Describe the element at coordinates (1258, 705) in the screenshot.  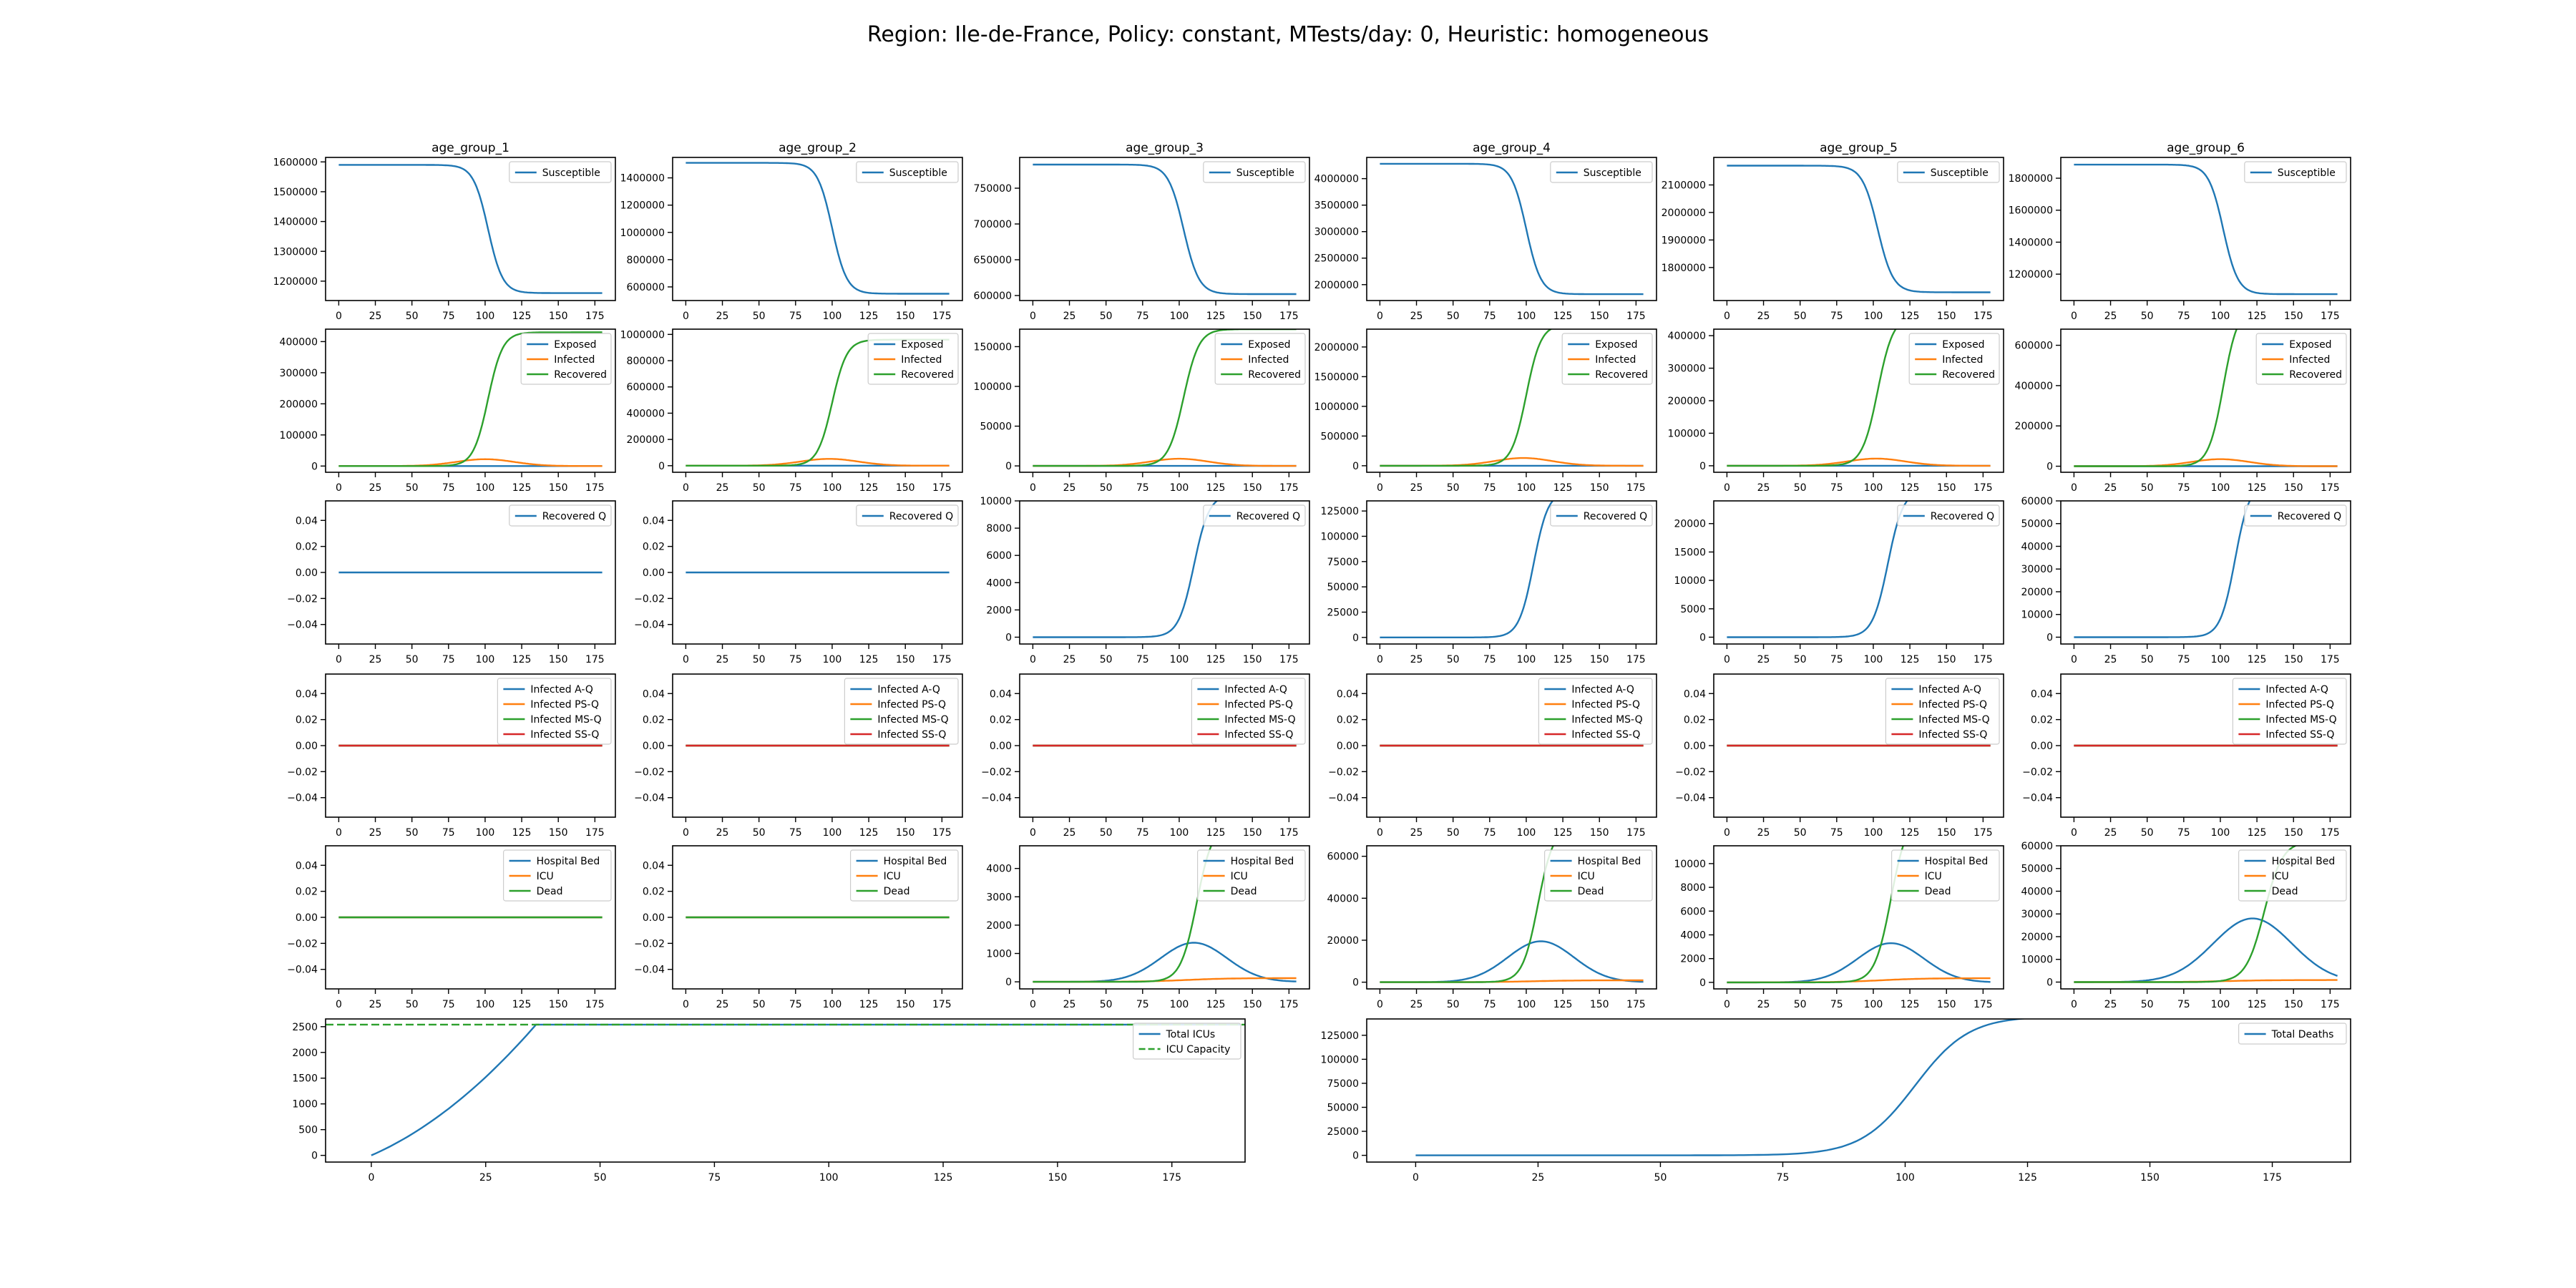
I see `legend-label: Infected PS-Q` at that location.